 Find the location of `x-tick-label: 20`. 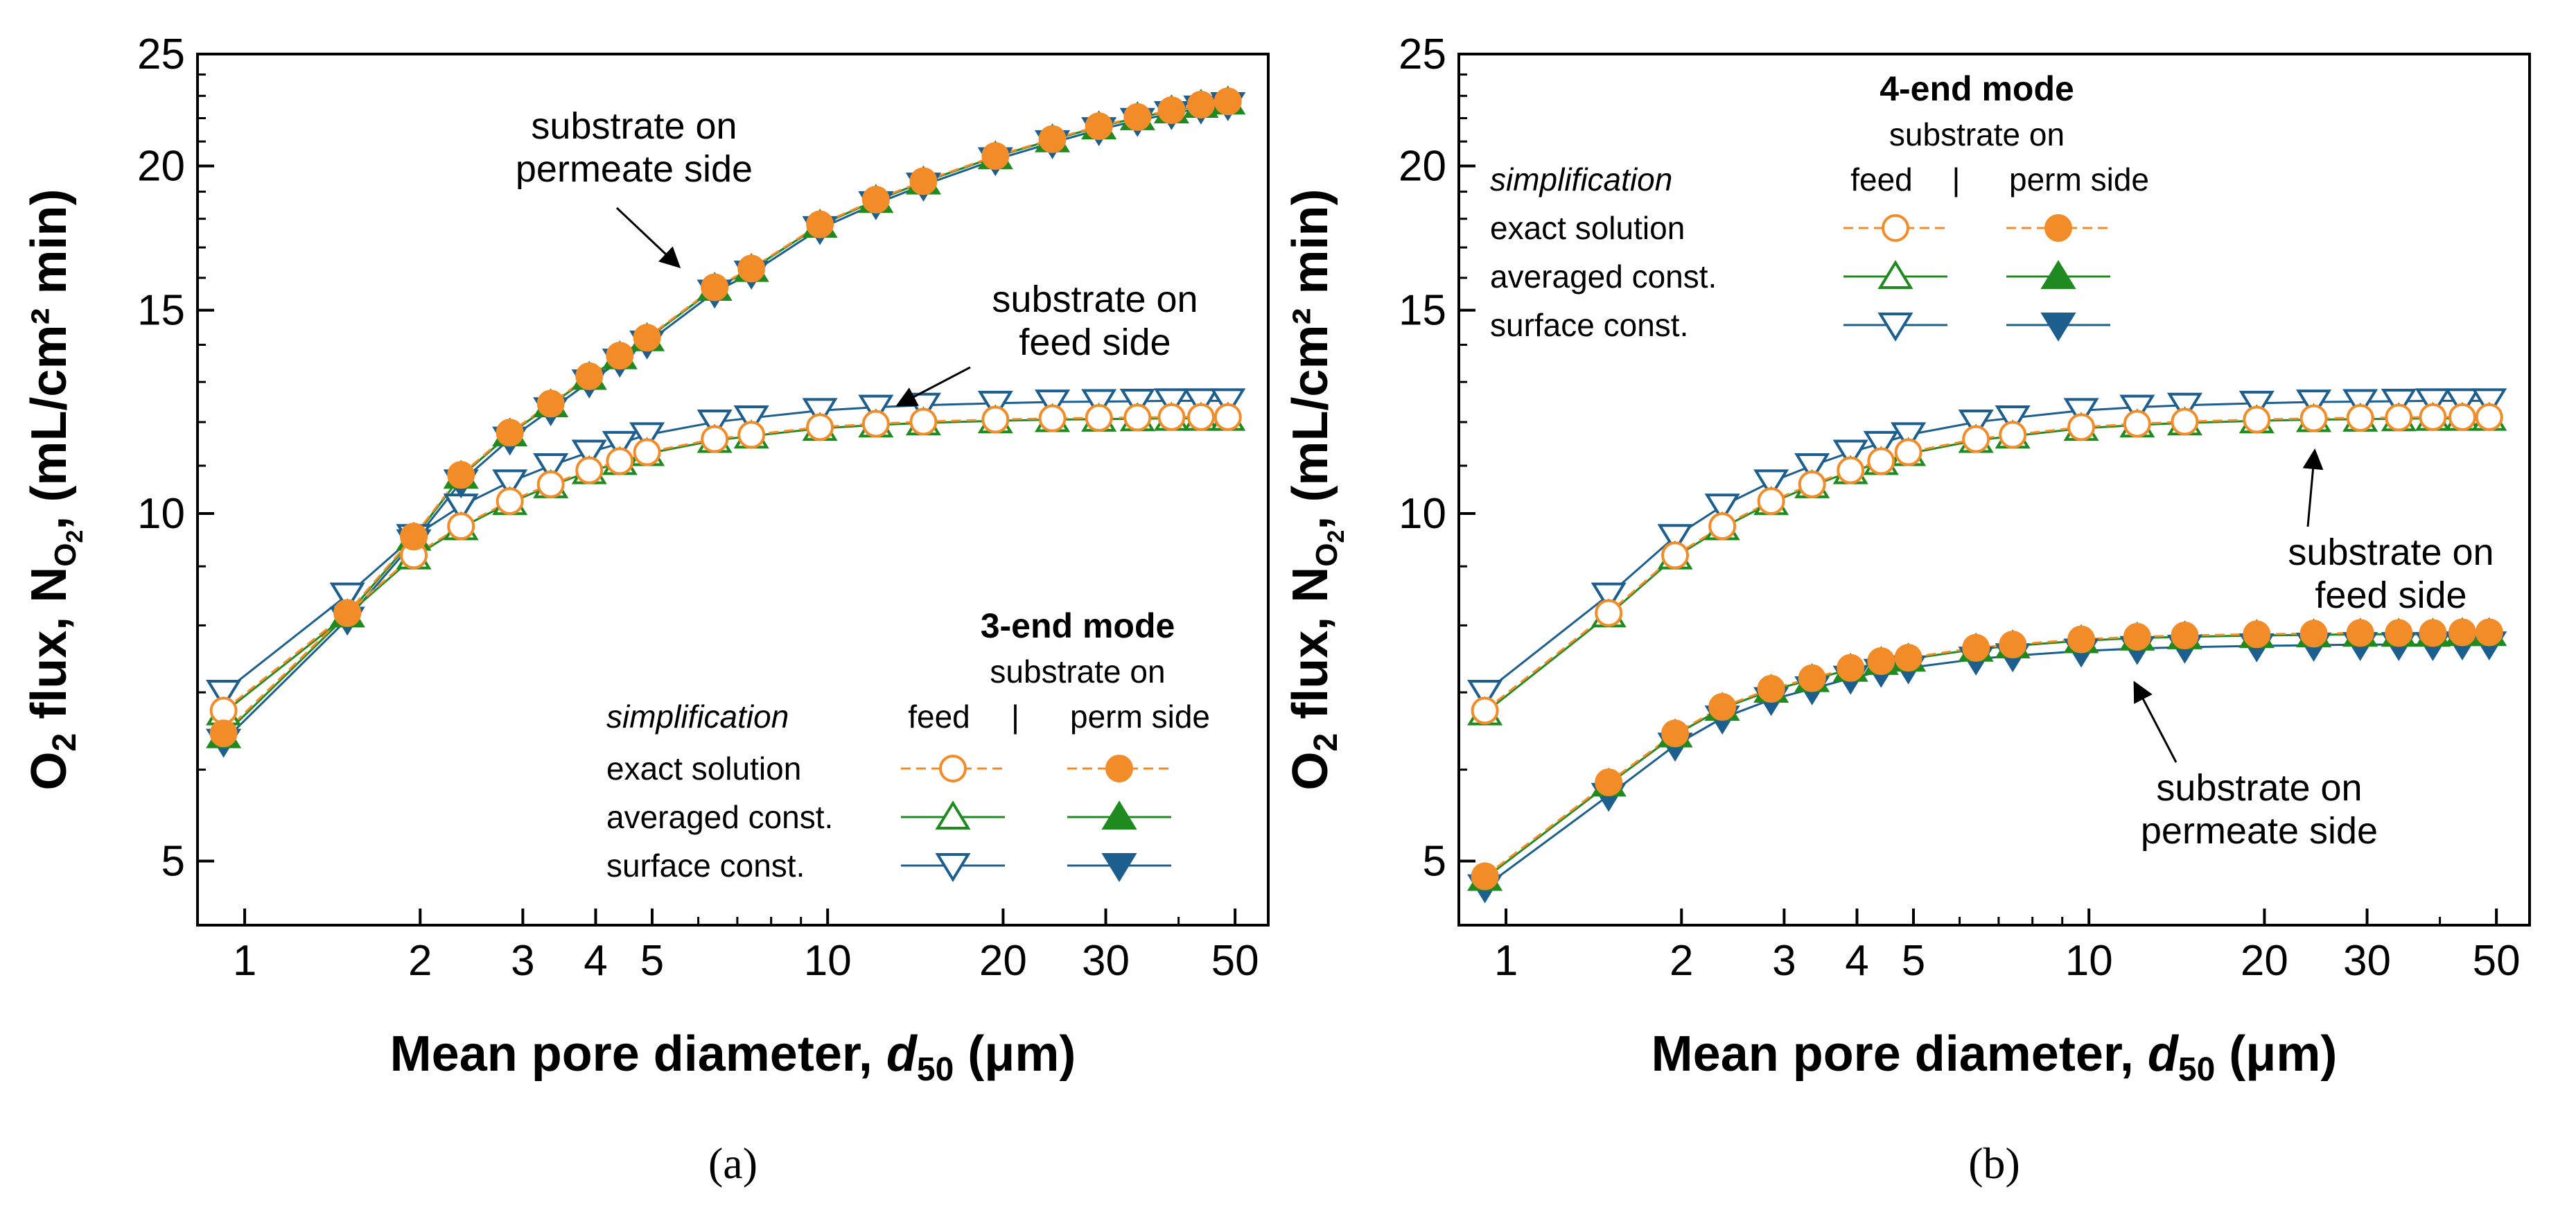

x-tick-label: 20 is located at coordinates (2264, 961).